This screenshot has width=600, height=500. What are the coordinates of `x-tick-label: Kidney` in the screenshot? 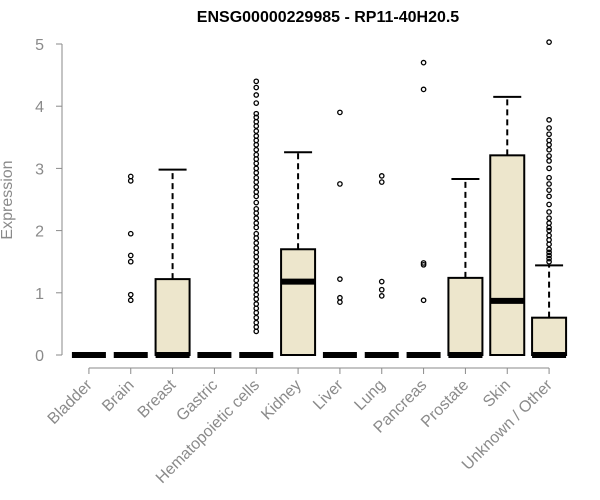 It's located at (281, 400).